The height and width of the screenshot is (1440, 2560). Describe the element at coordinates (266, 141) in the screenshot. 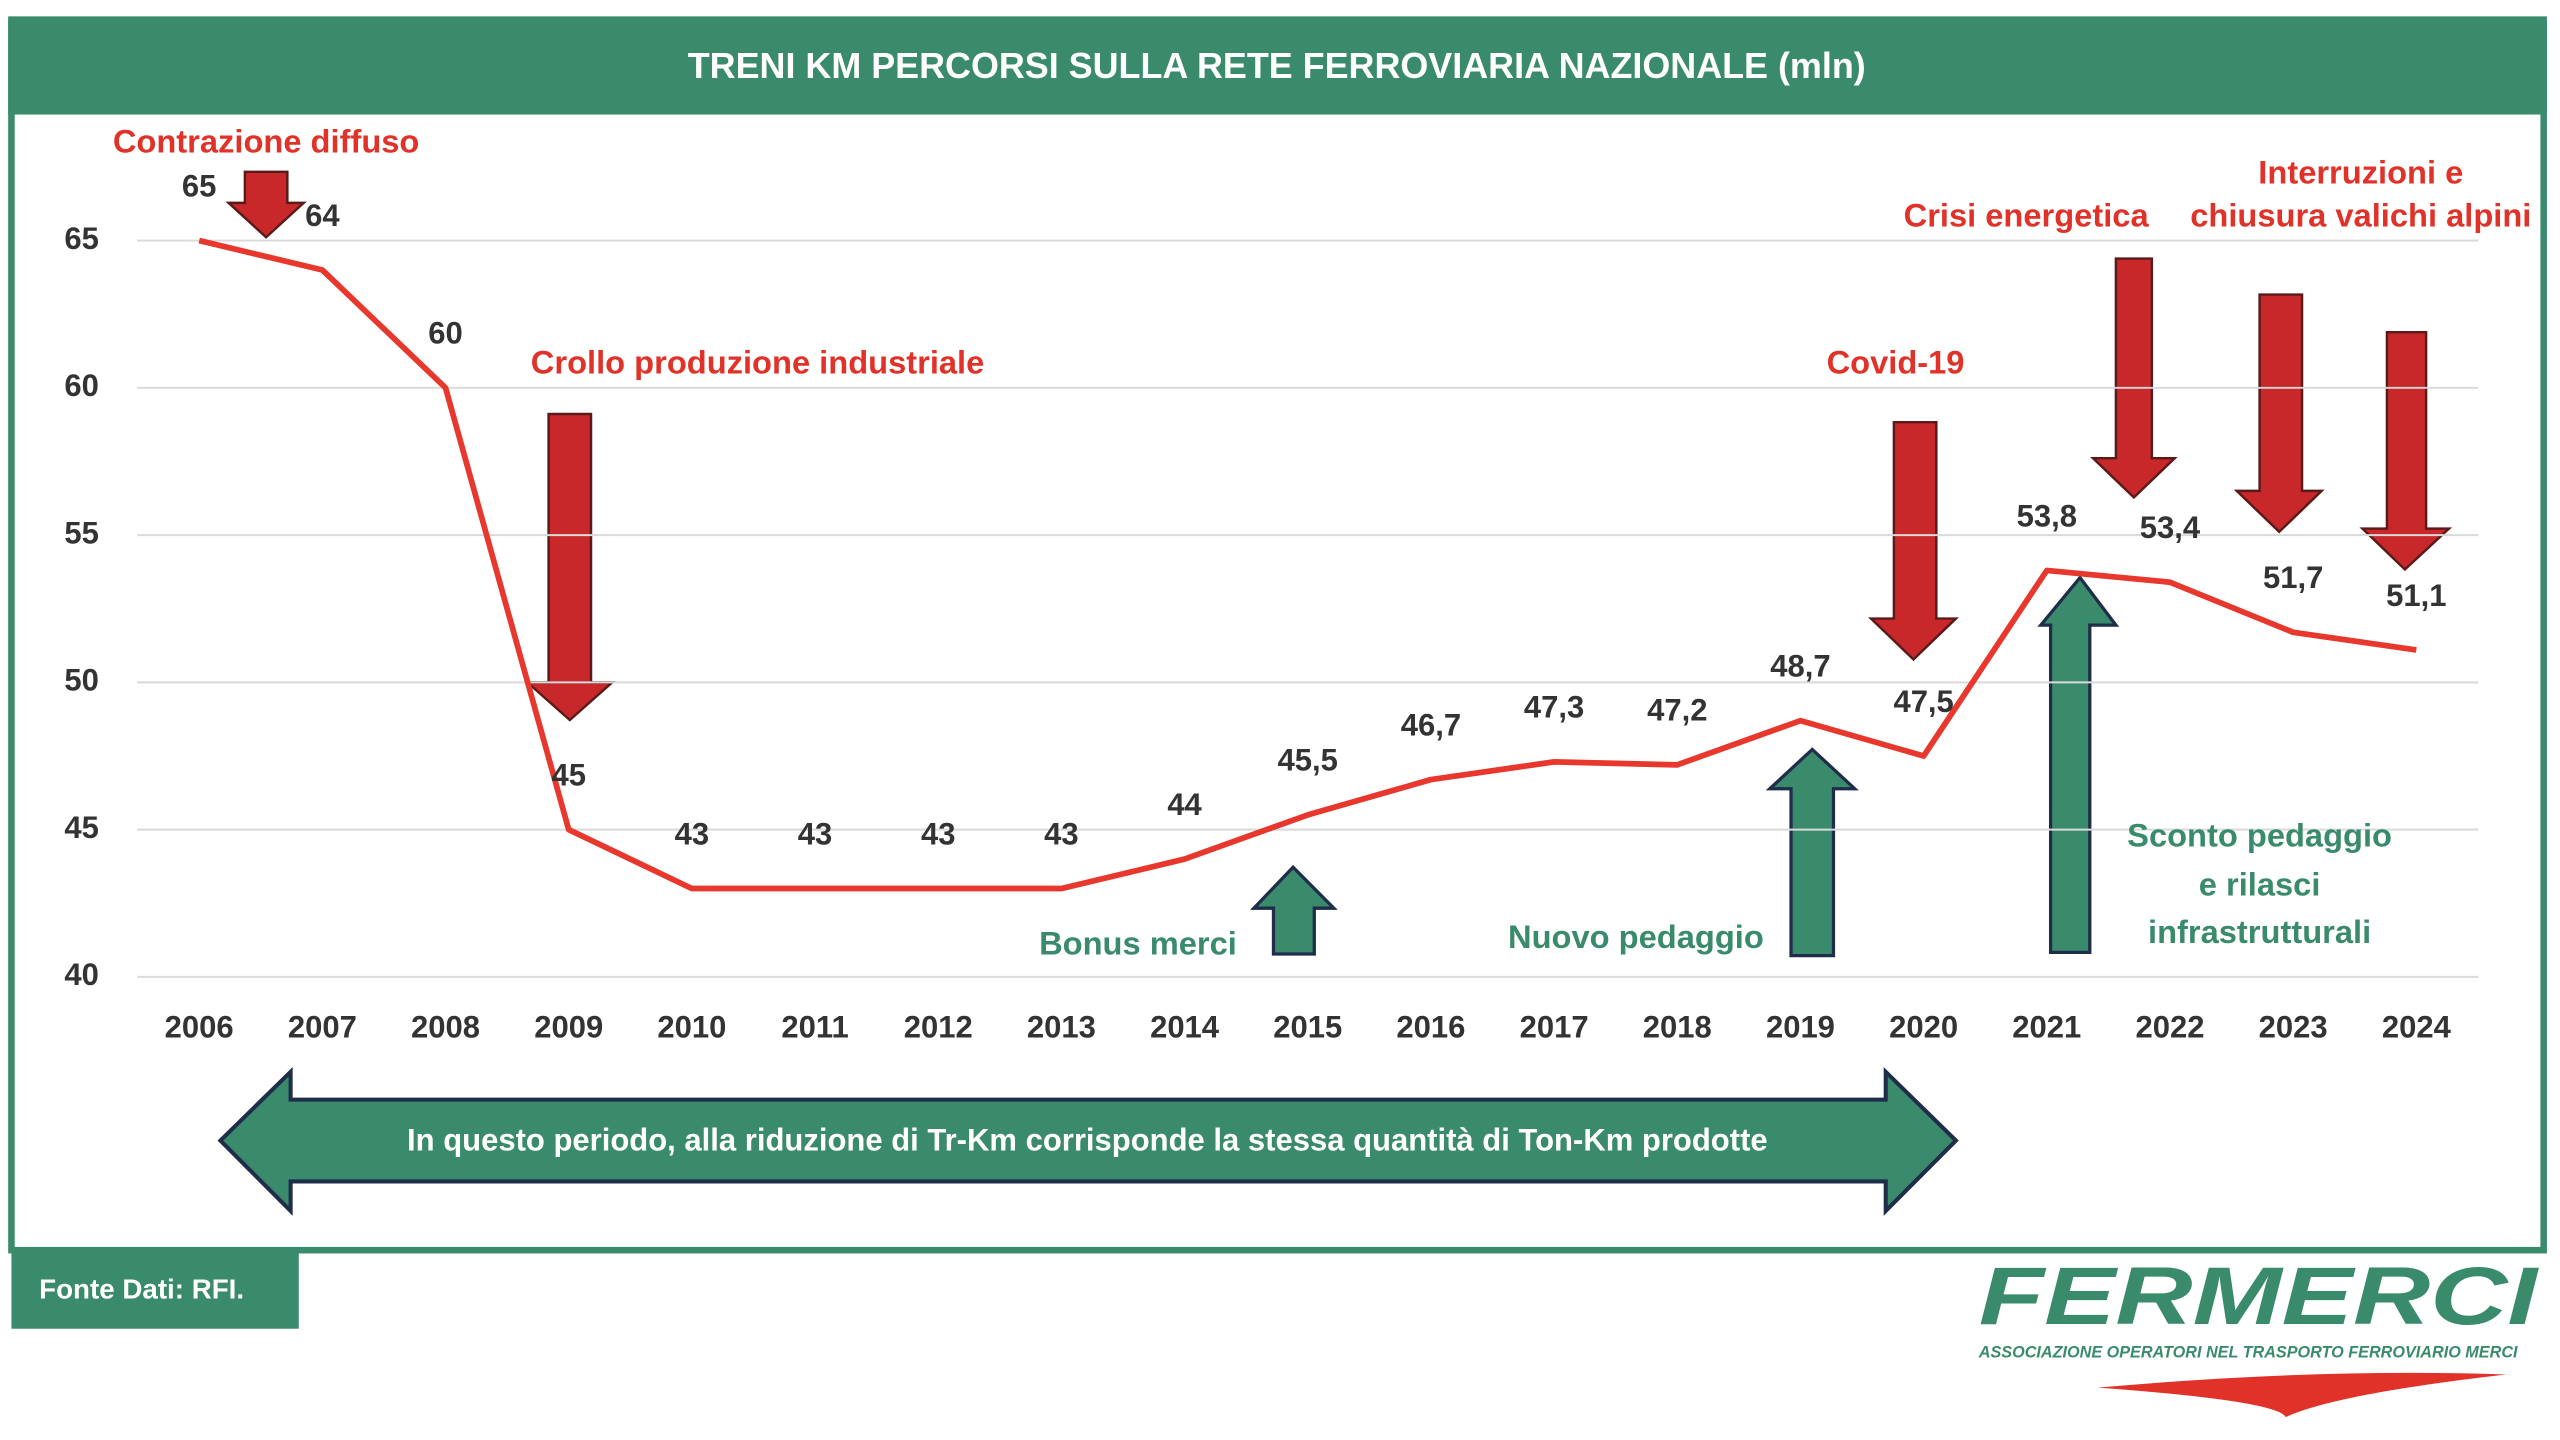

I see `annotation: Contrazione diffuso` at that location.